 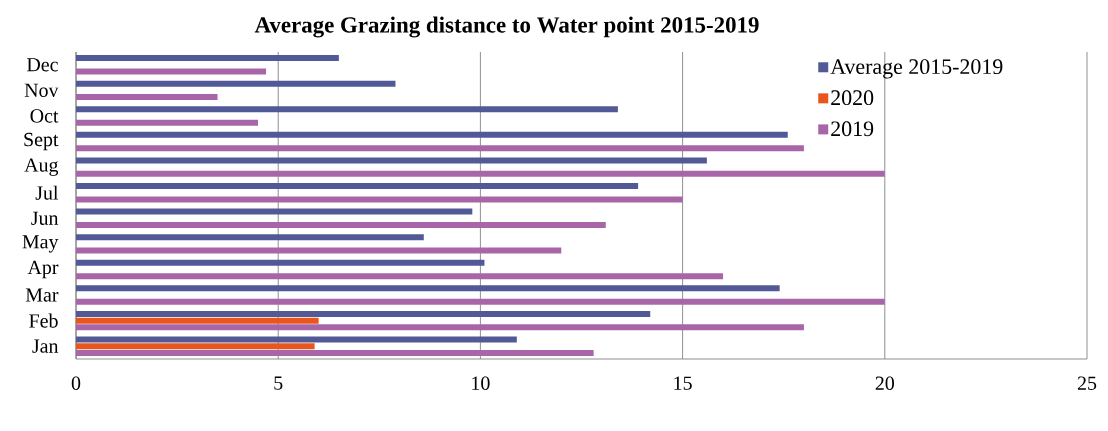 I want to click on y-tick-label: Oct, so click(x=44, y=116).